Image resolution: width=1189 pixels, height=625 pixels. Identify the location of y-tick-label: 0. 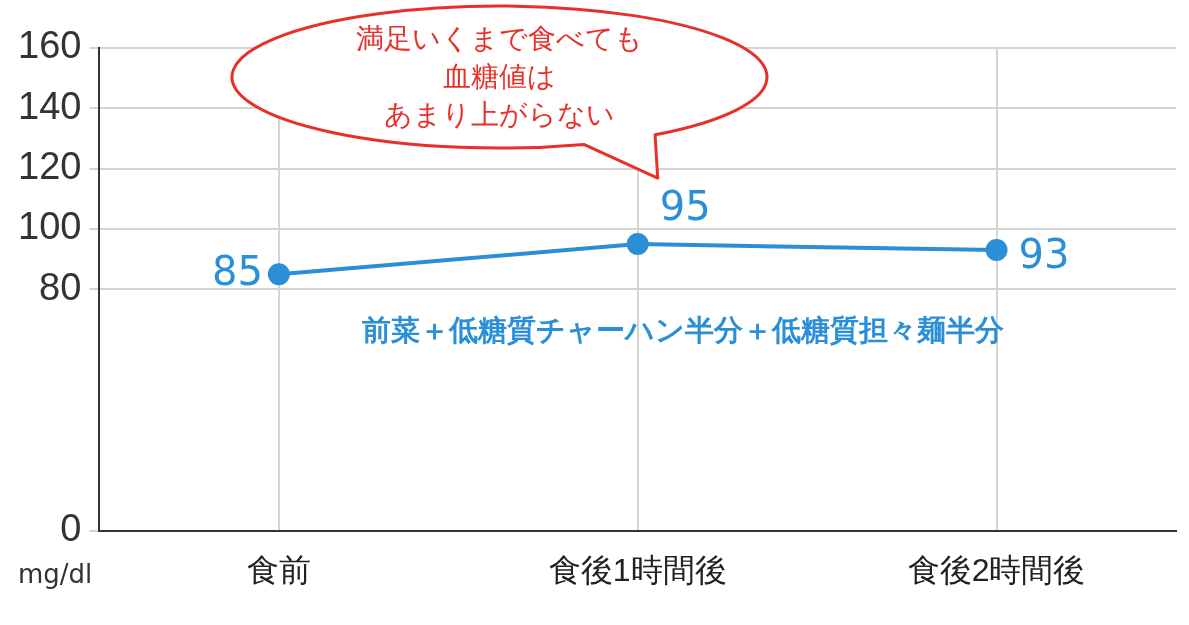
(71, 528).